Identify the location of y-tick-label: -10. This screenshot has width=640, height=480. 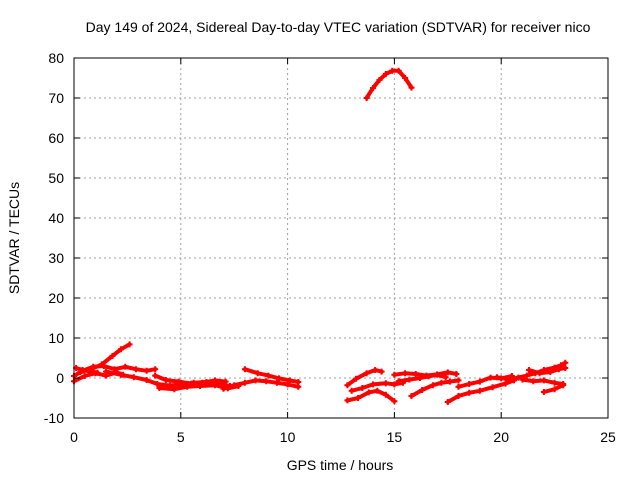
(54, 418).